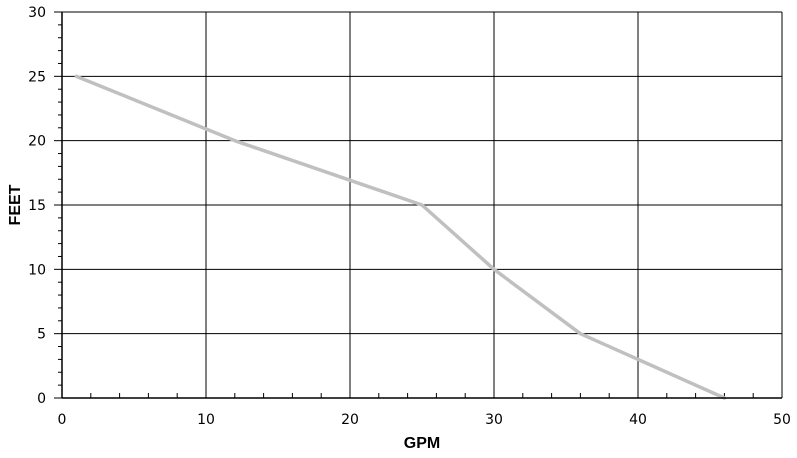  Describe the element at coordinates (206, 420) in the screenshot. I see `x-tick-label: 10` at that location.